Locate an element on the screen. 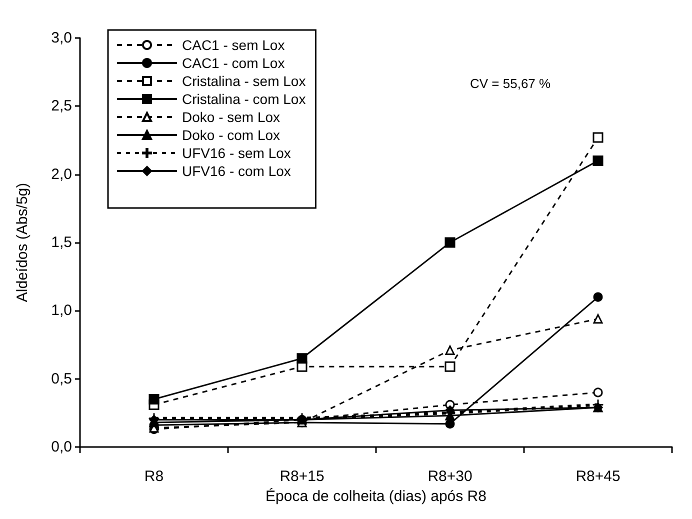  y-tick-label: 1,5 is located at coordinates (61, 242).